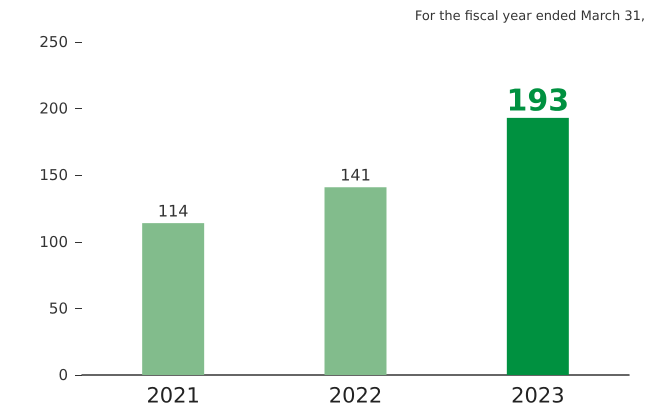 This screenshot has height=412, width=665. I want to click on y-tick-label: 200, so click(53, 109).